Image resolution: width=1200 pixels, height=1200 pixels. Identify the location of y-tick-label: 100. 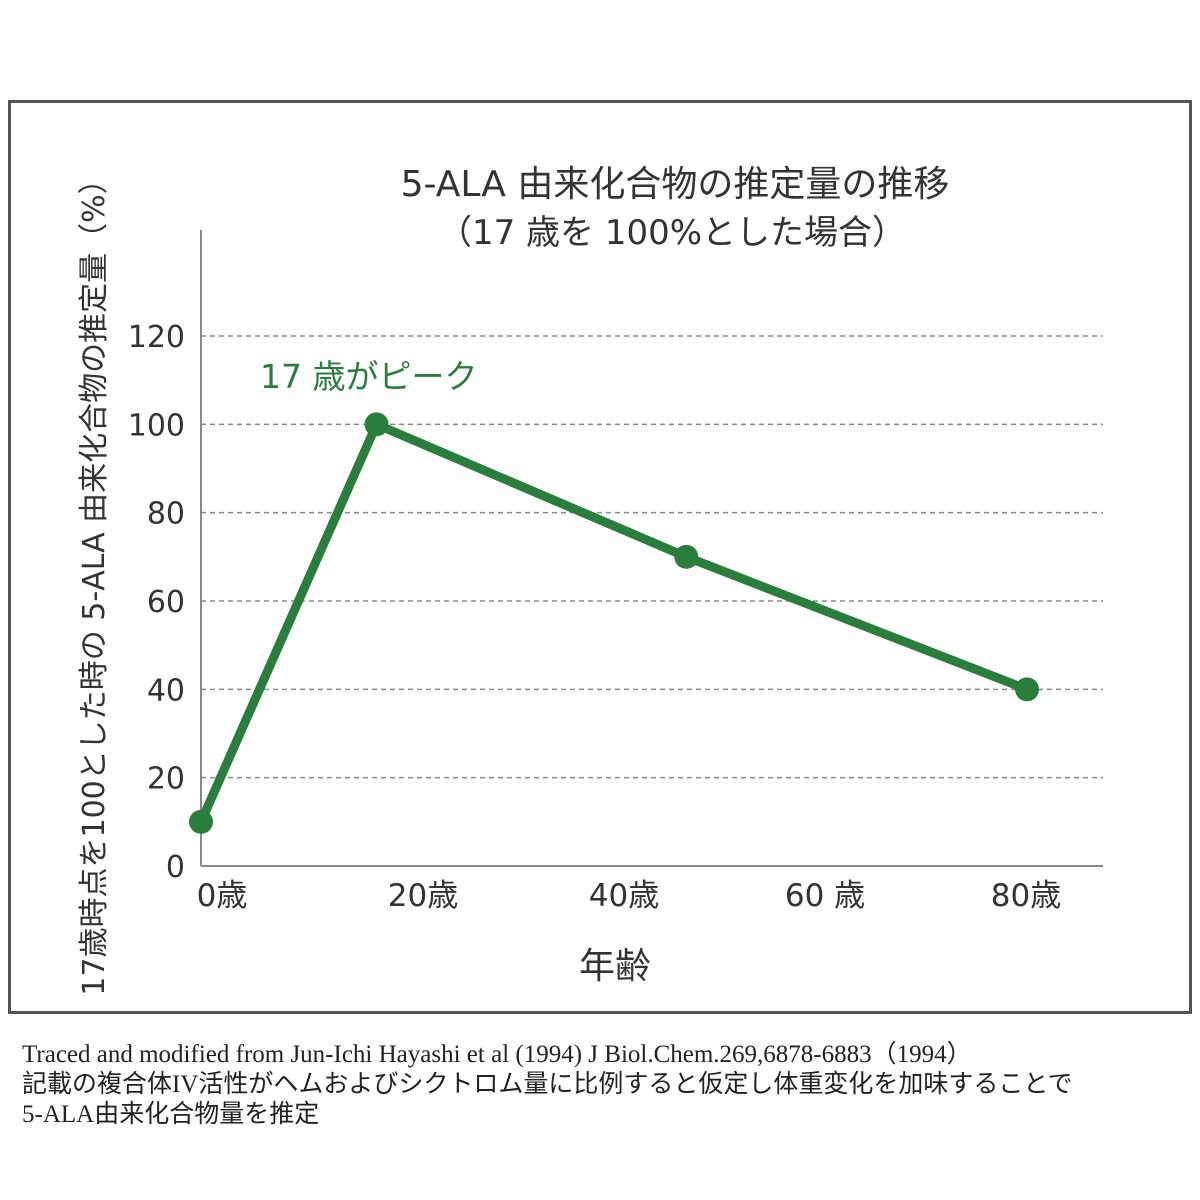
(156, 425).